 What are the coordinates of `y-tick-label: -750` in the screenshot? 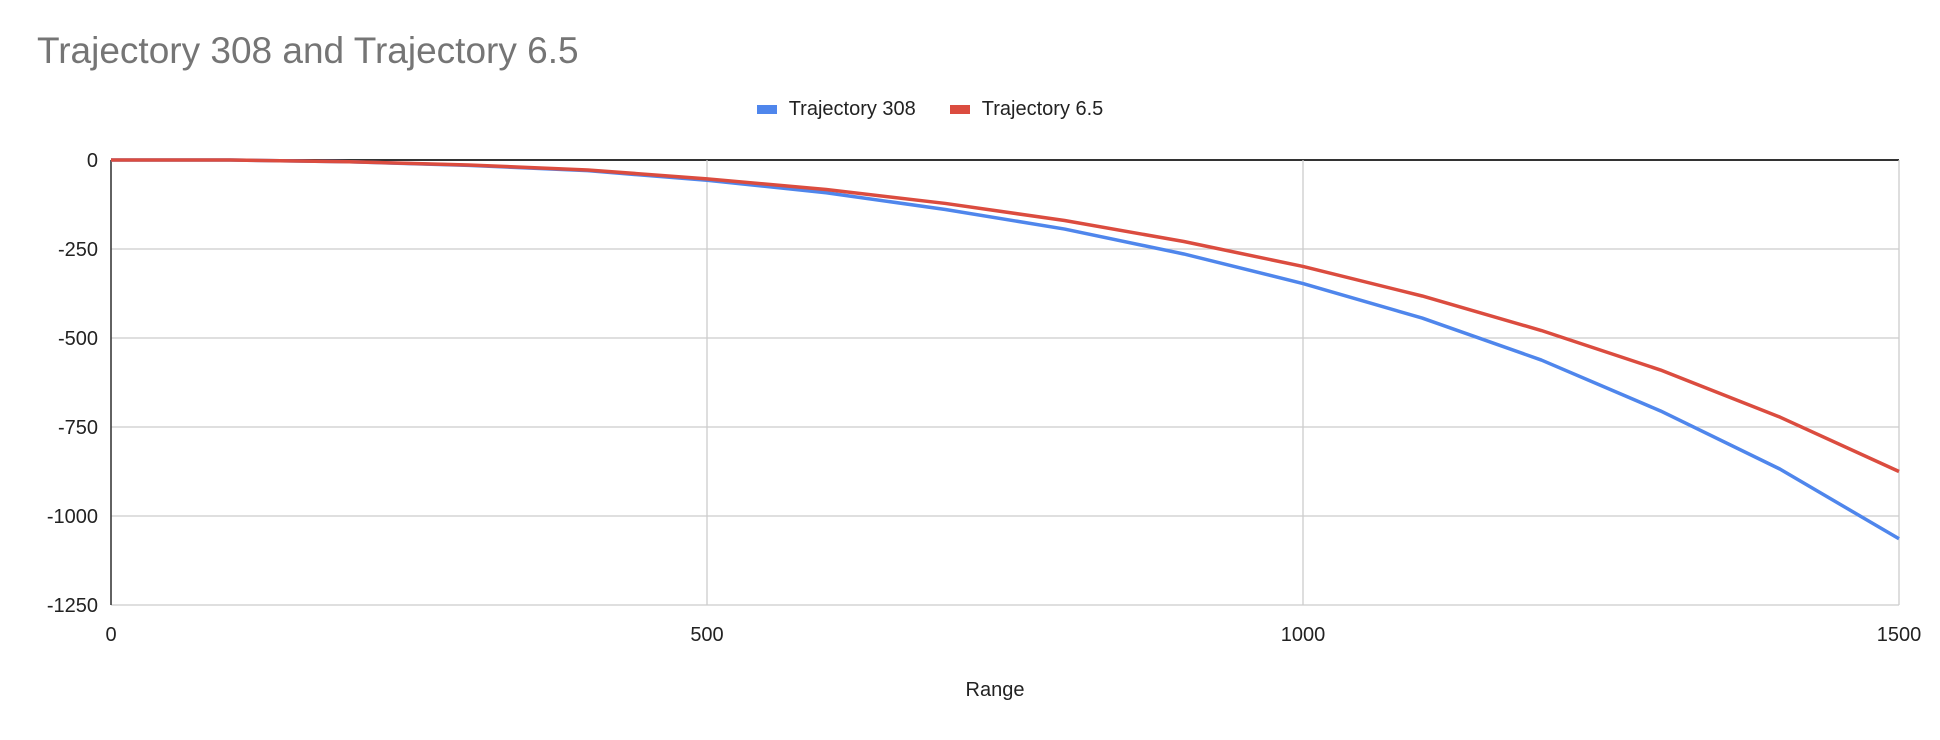 It's located at (78, 428).